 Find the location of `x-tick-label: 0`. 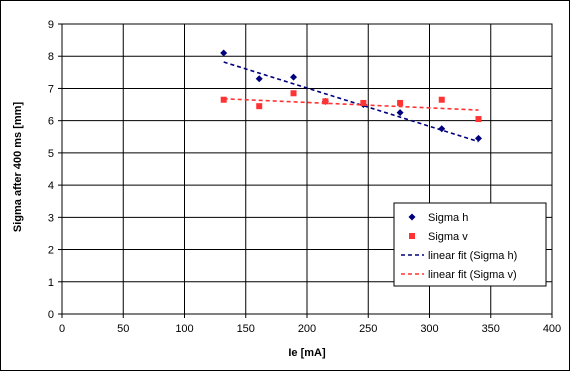

x-tick-label: 0 is located at coordinates (62, 329).